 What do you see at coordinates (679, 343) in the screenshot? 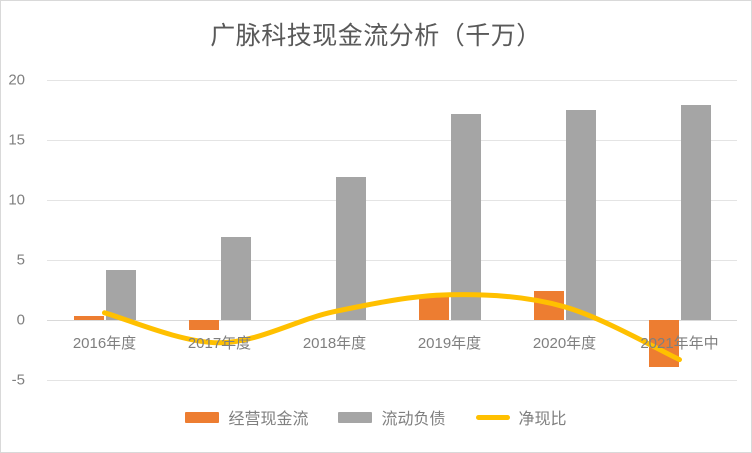
I see `x-axis-label: 2021年年中` at bounding box center [679, 343].